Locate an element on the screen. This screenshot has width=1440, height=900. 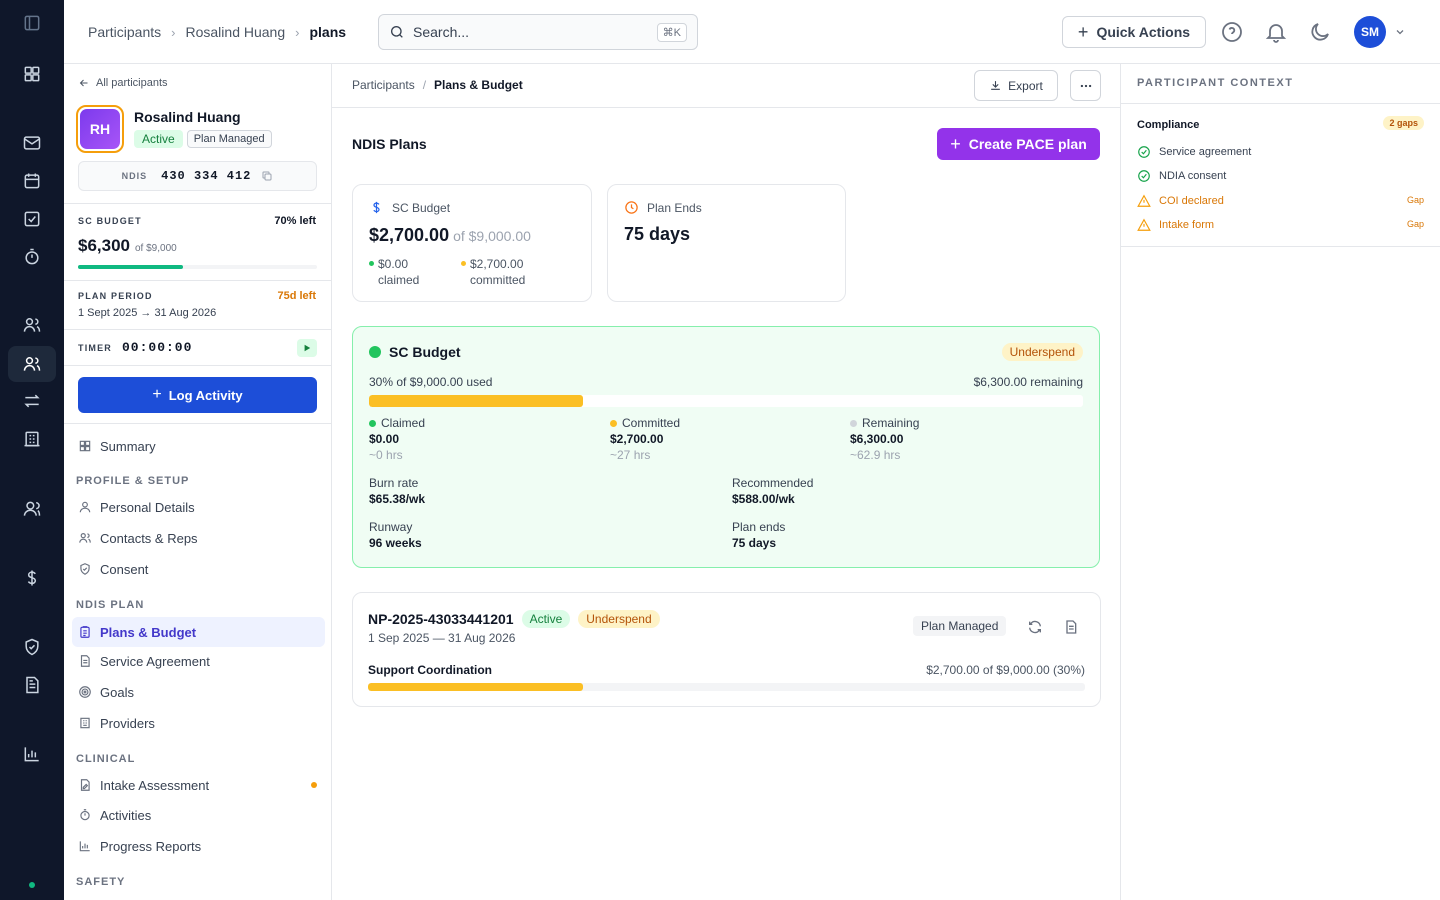
attention-dot is located at coordinates (314, 785).